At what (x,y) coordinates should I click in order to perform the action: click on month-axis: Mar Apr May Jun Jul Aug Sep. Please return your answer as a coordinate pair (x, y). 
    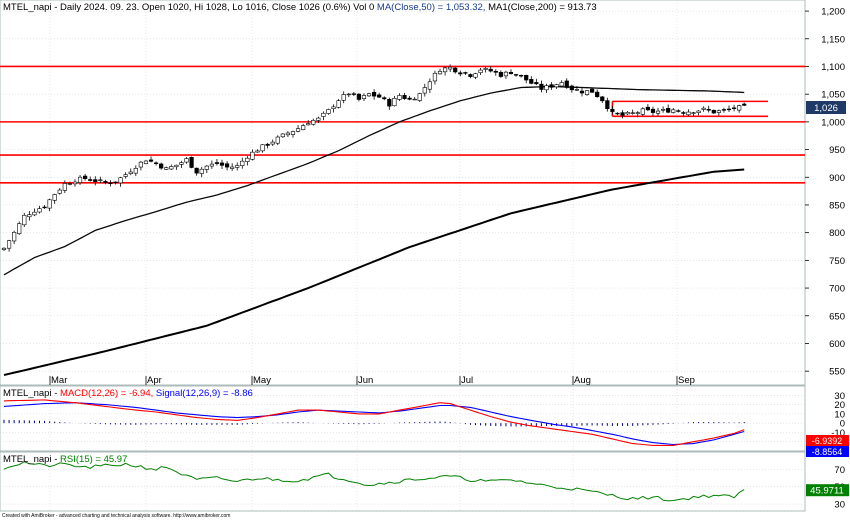
    Looking at the image, I should click on (372, 380).